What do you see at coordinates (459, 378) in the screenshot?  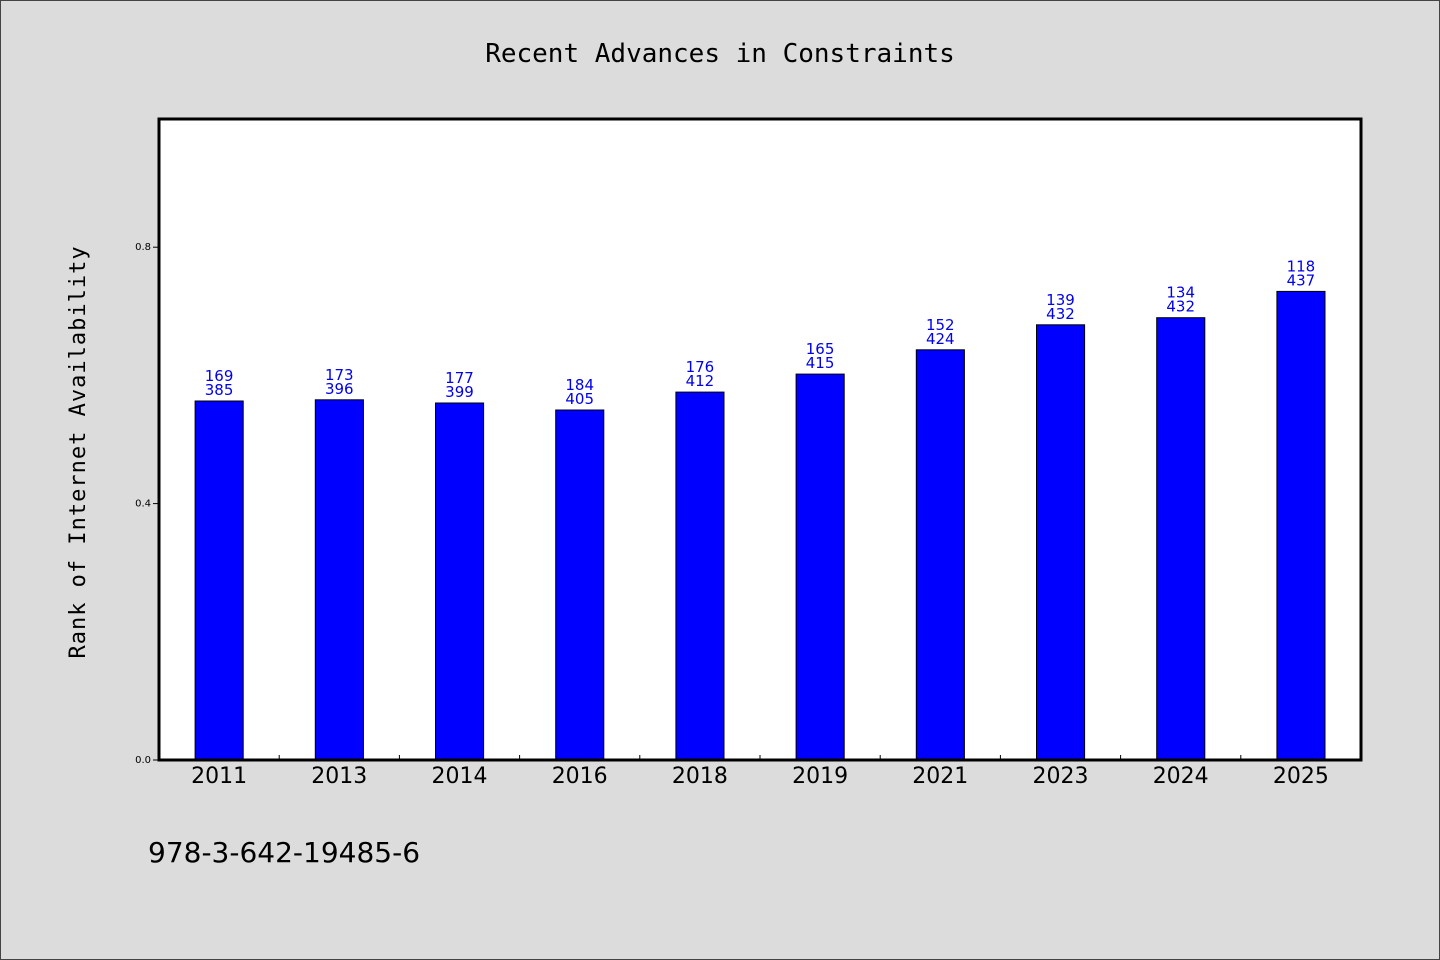 I see `data-label-top-2014: 177` at bounding box center [459, 378].